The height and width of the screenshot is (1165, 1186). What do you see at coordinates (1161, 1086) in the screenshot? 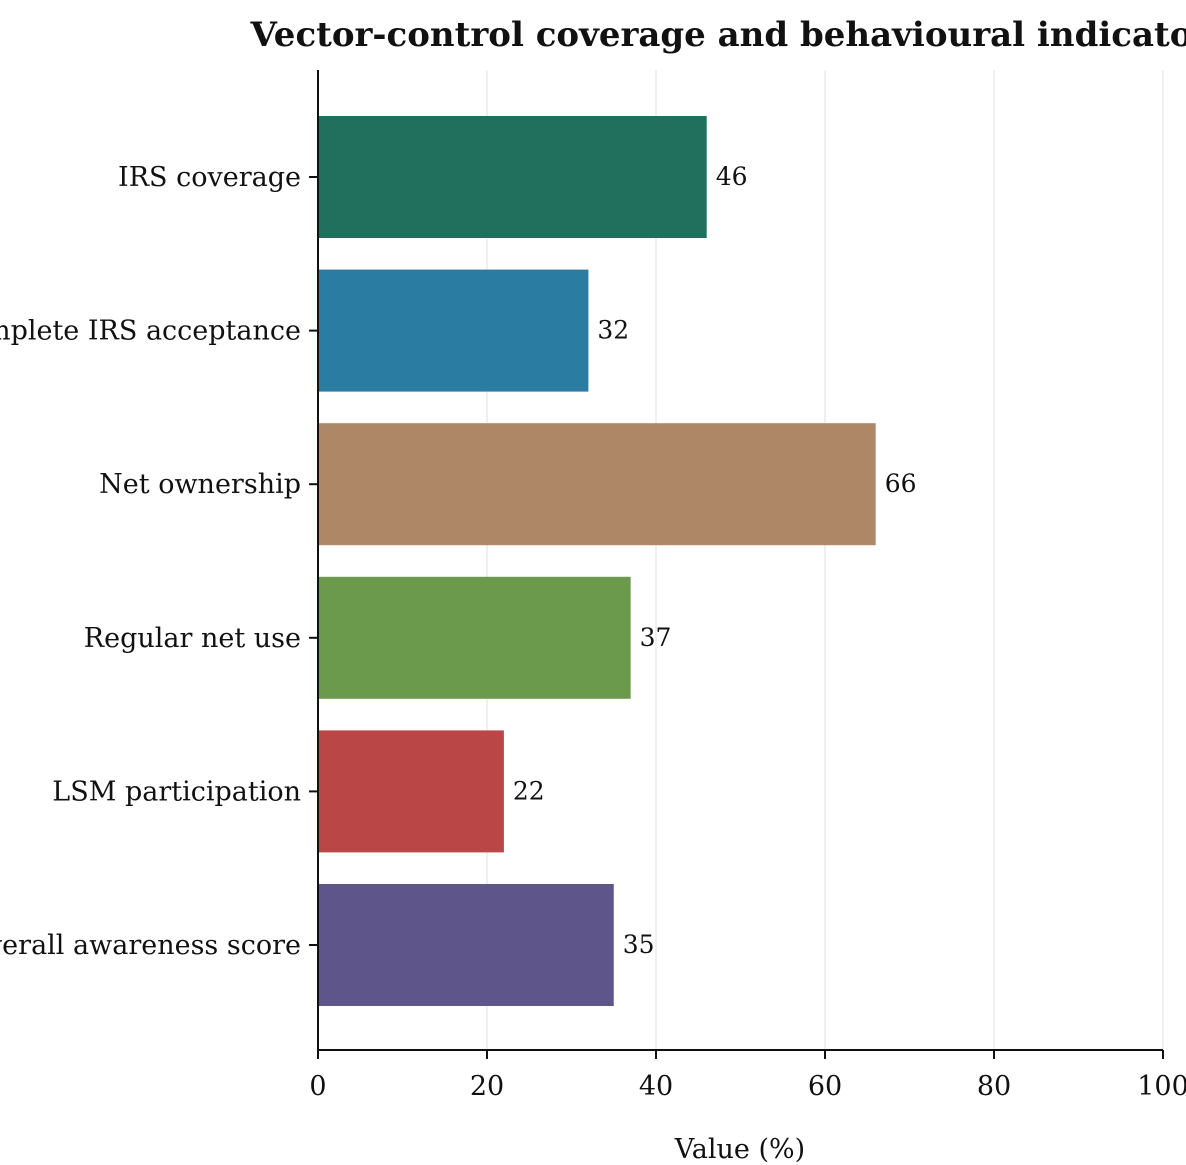
I see `x-tick-label-100: 100` at bounding box center [1161, 1086].